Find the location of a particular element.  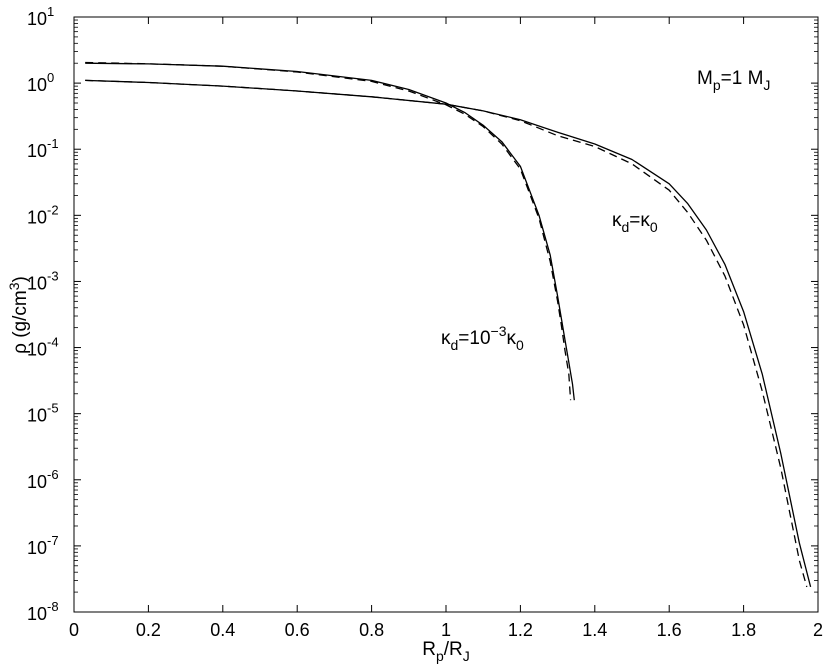

x-tick-label: 0.4 is located at coordinates (222, 630).